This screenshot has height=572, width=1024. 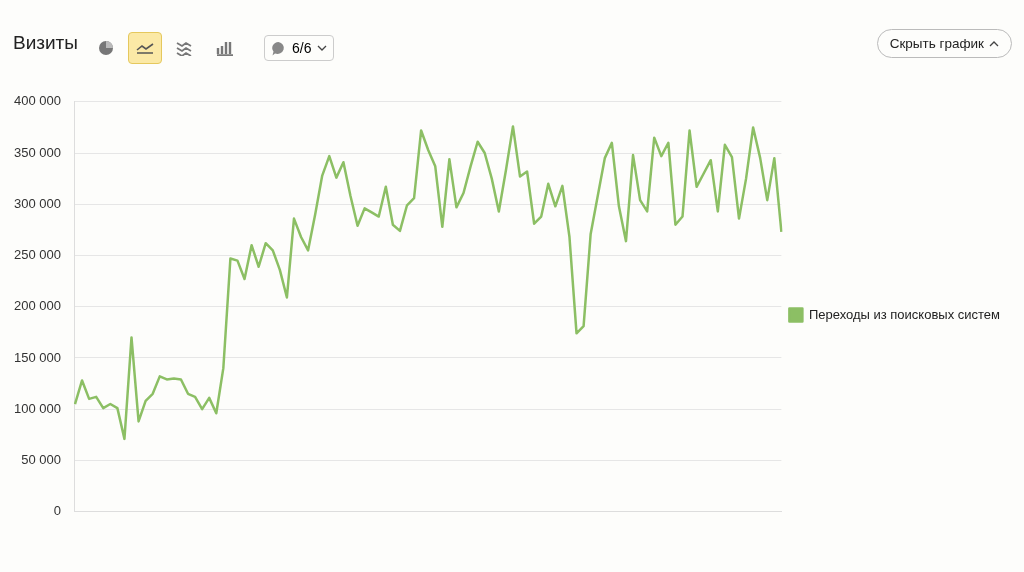 I want to click on y-tick-label: 300 000, so click(x=37, y=203).